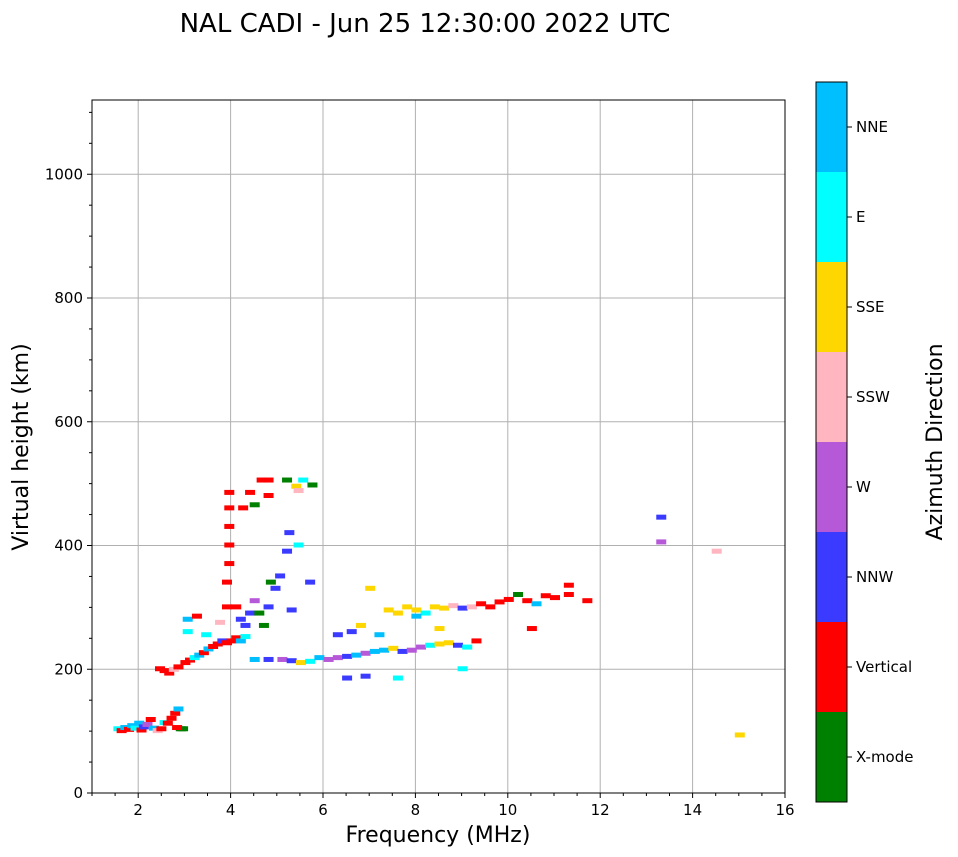 This screenshot has height=857, width=958. I want to click on colorbar-tick-label: E, so click(860, 217).